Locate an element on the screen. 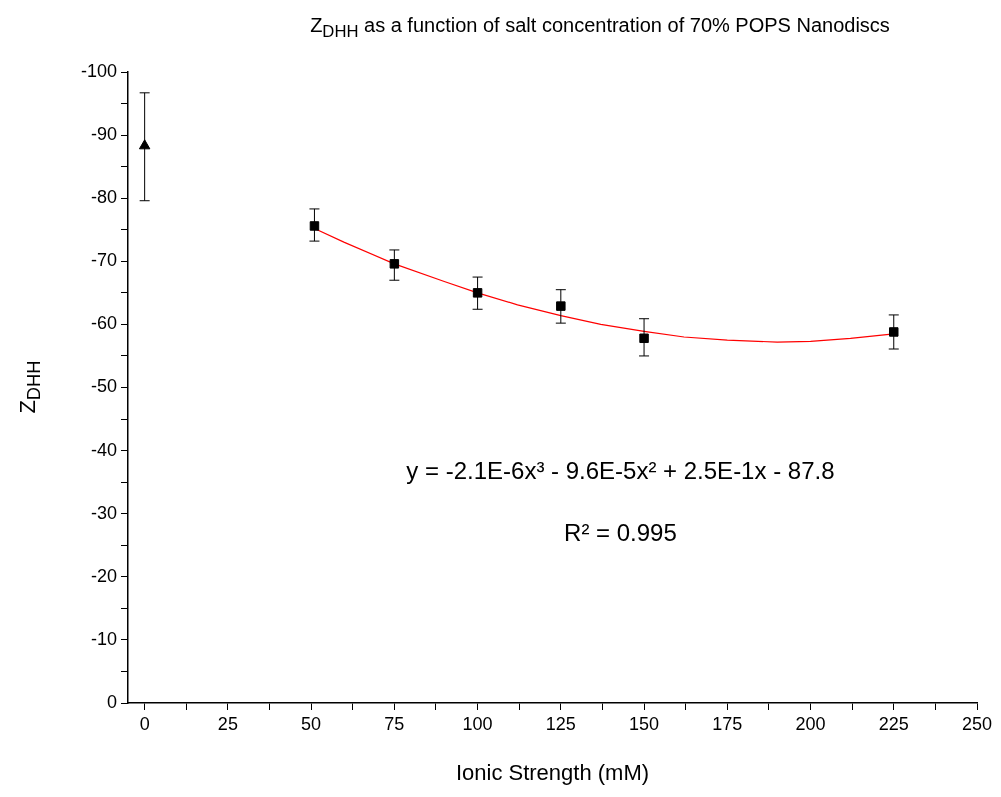 The height and width of the screenshot is (797, 1001). x-tick-label: 200 is located at coordinates (810, 723).